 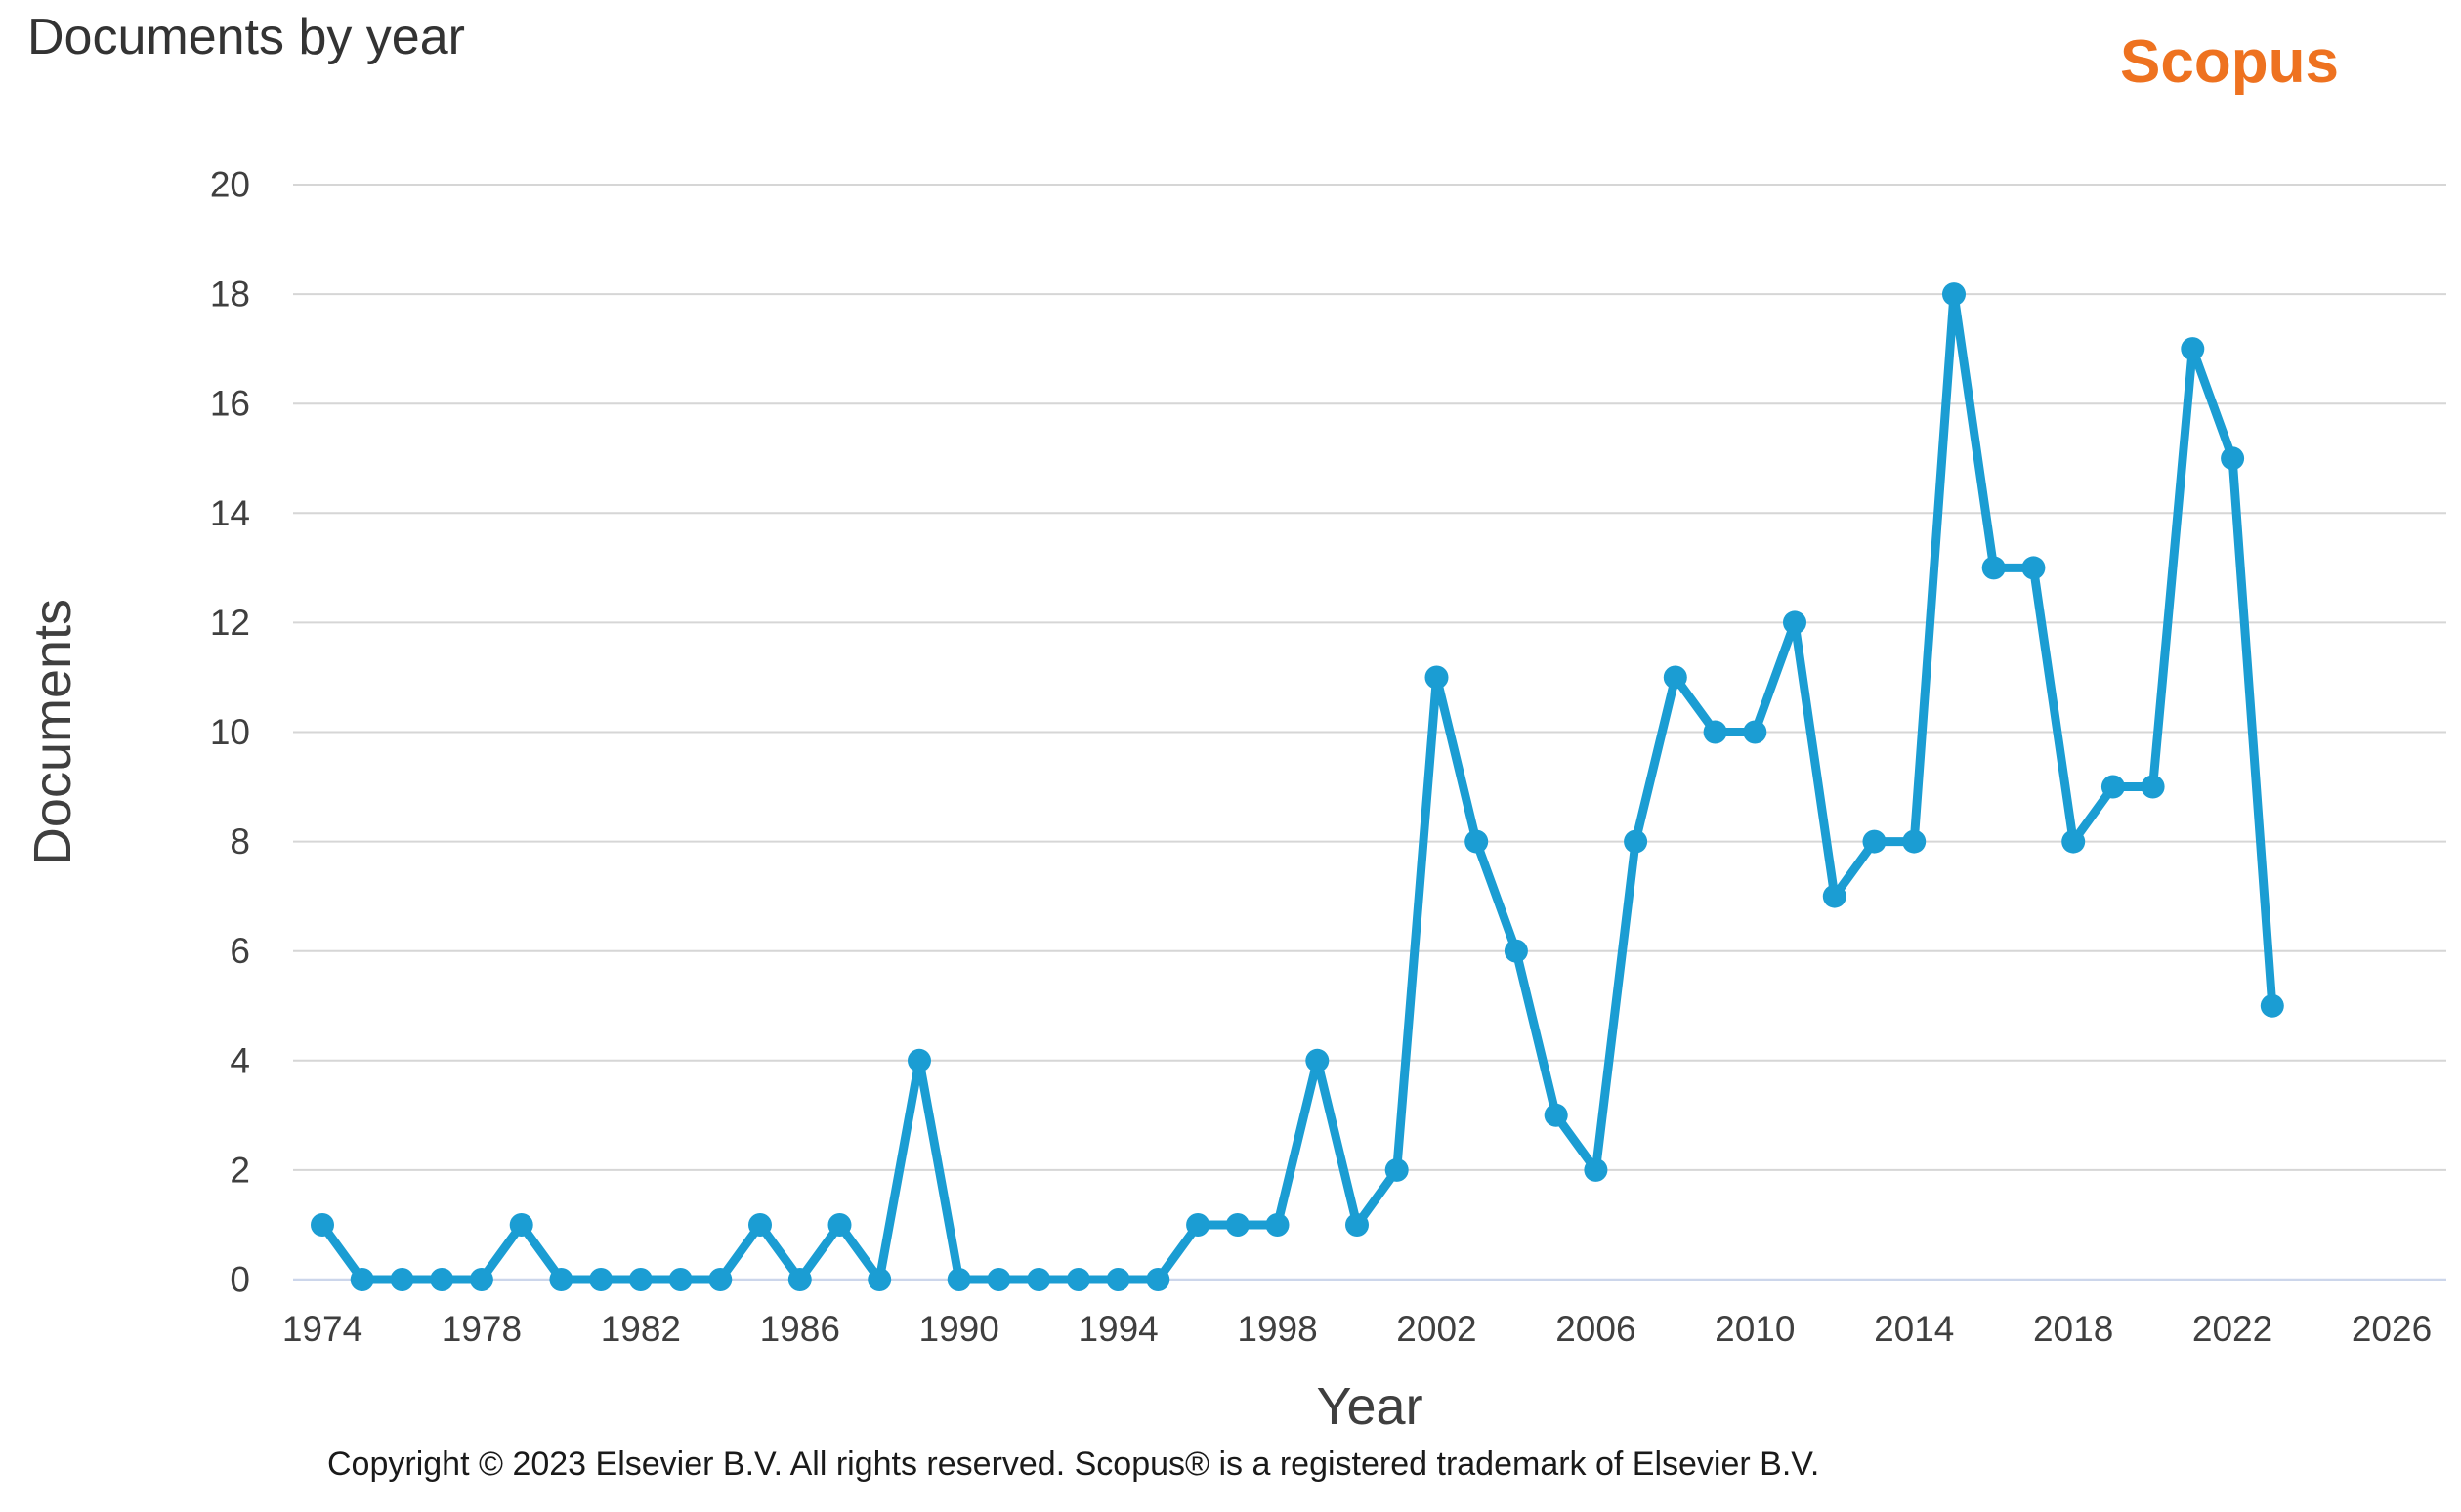 What do you see at coordinates (52, 732) in the screenshot?
I see `y-axis-title: Documents` at bounding box center [52, 732].